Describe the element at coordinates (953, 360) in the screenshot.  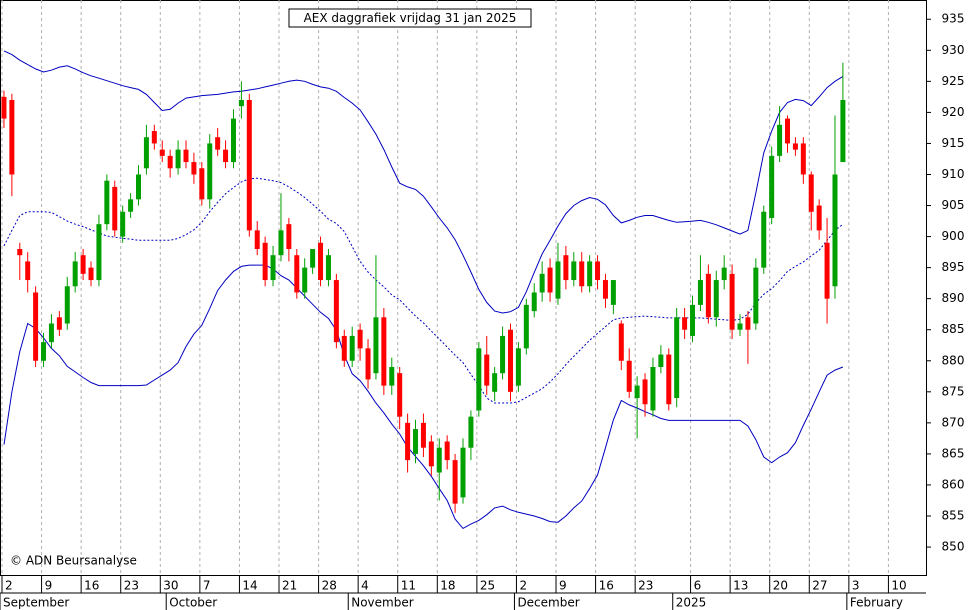
I see `y-tick-label: 880` at that location.